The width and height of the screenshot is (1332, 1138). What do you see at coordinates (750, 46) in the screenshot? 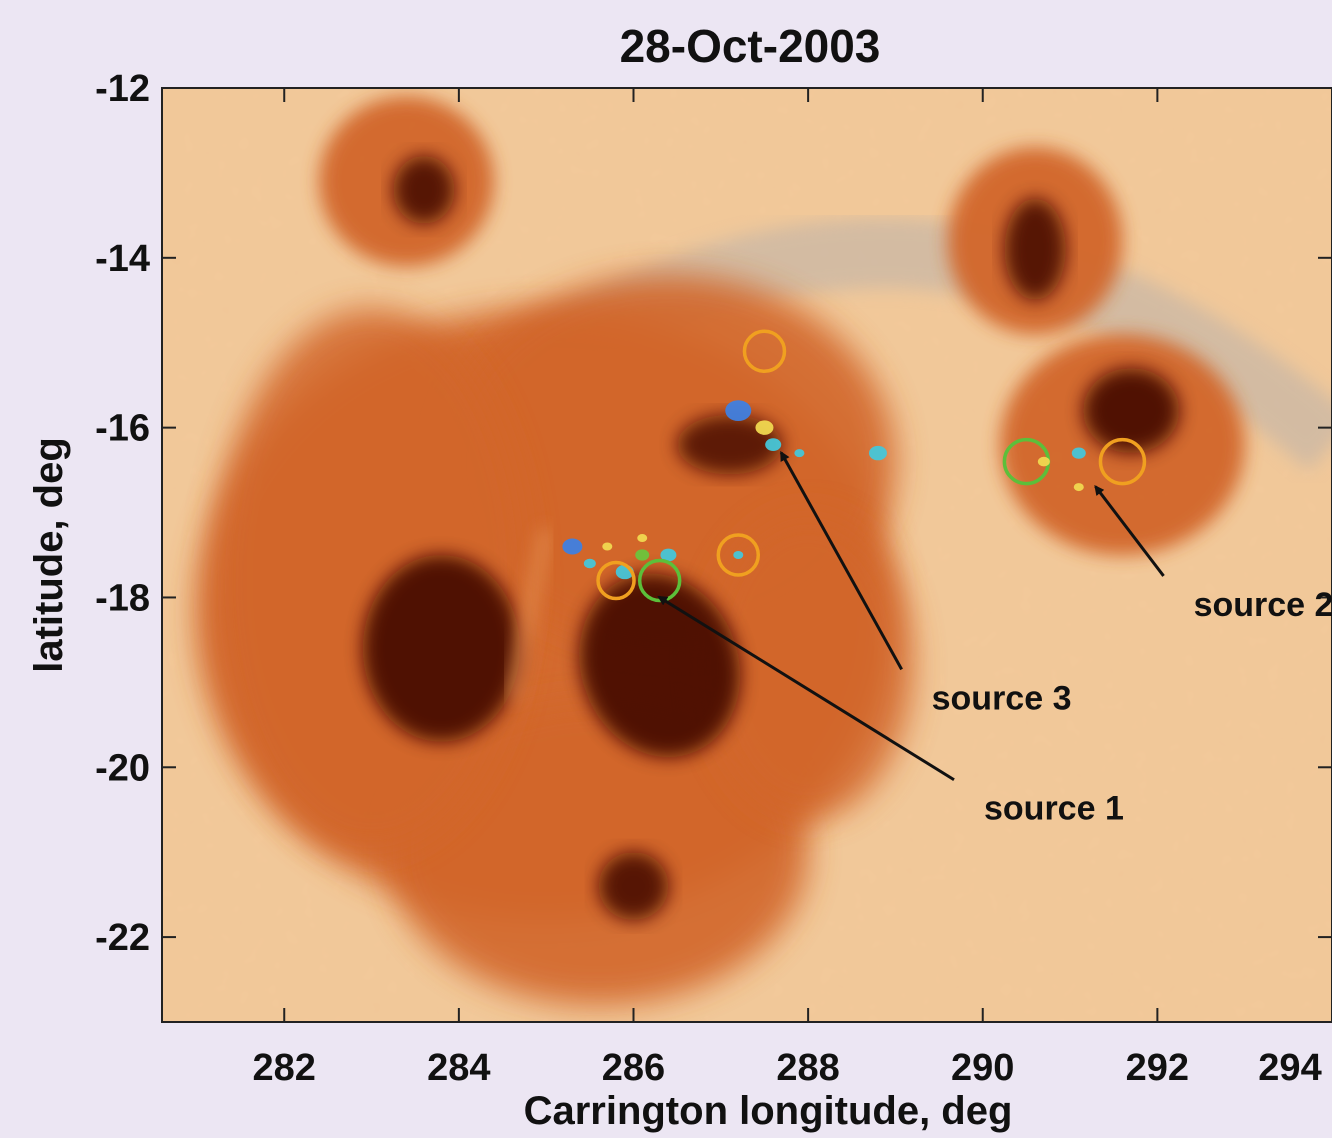
I see `chart-title: 28-Oct-2003` at bounding box center [750, 46].